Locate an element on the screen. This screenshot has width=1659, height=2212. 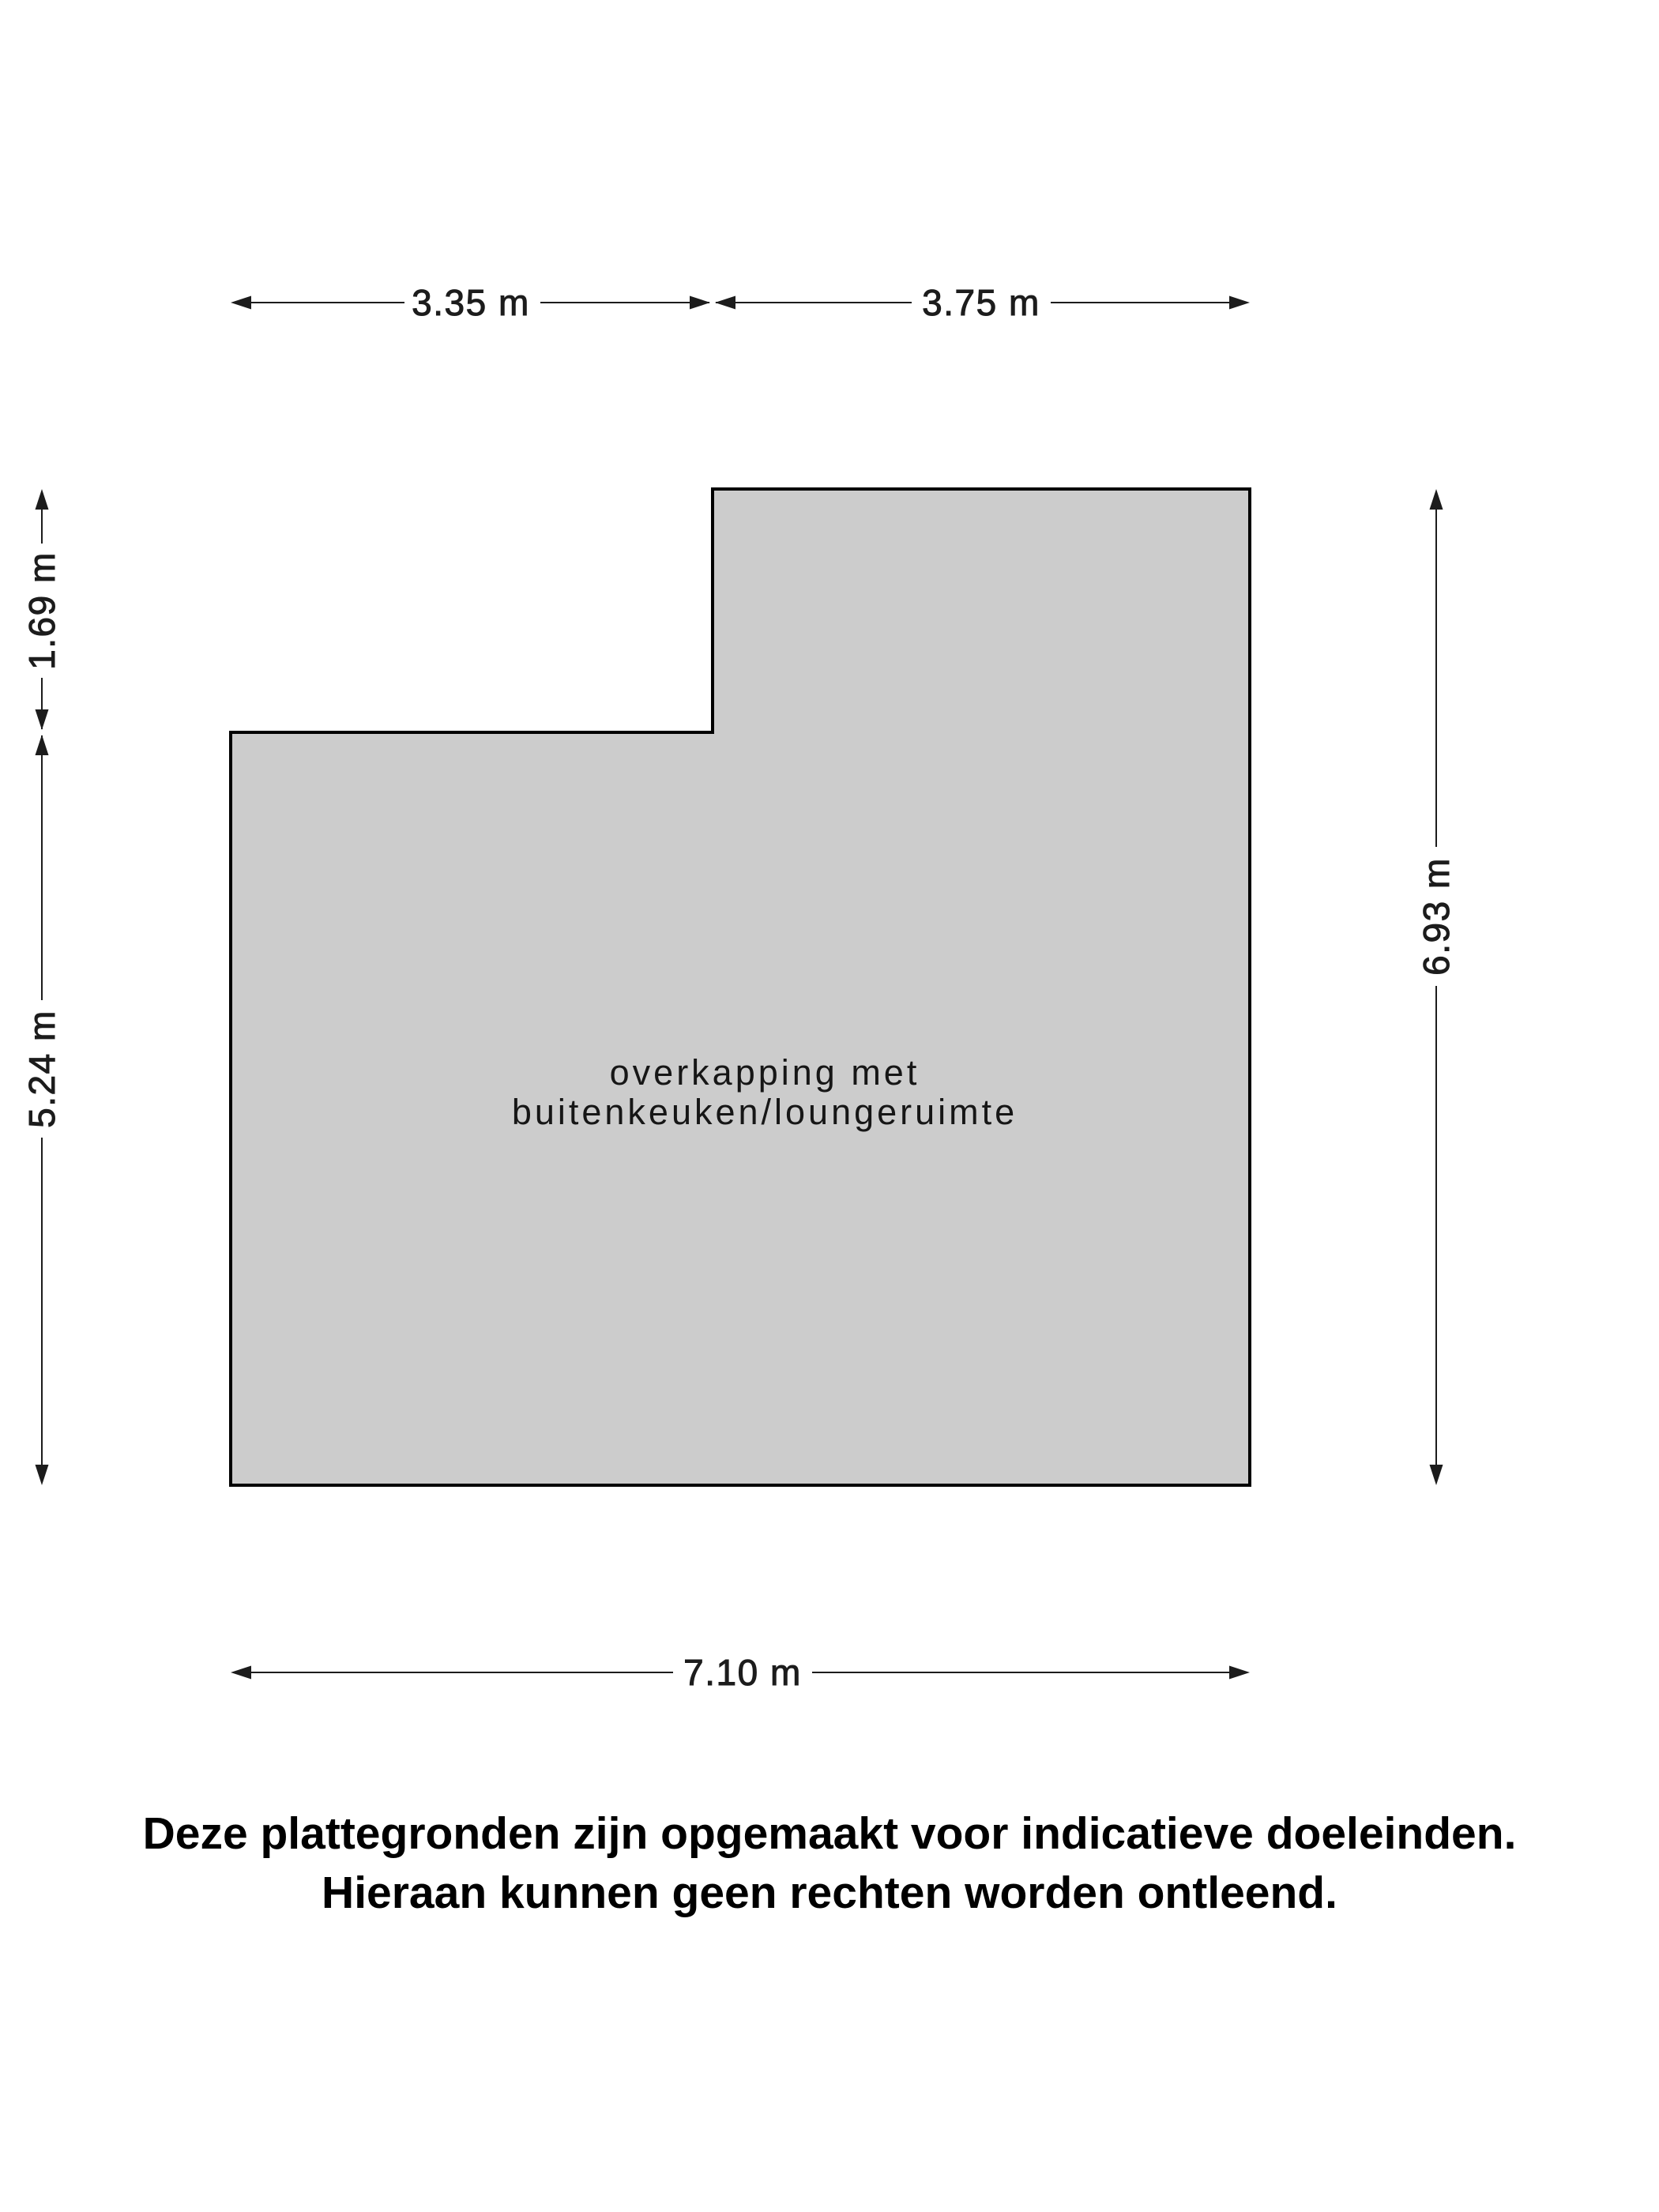
dimension-label-top-left: 3.35 m is located at coordinates (471, 303).